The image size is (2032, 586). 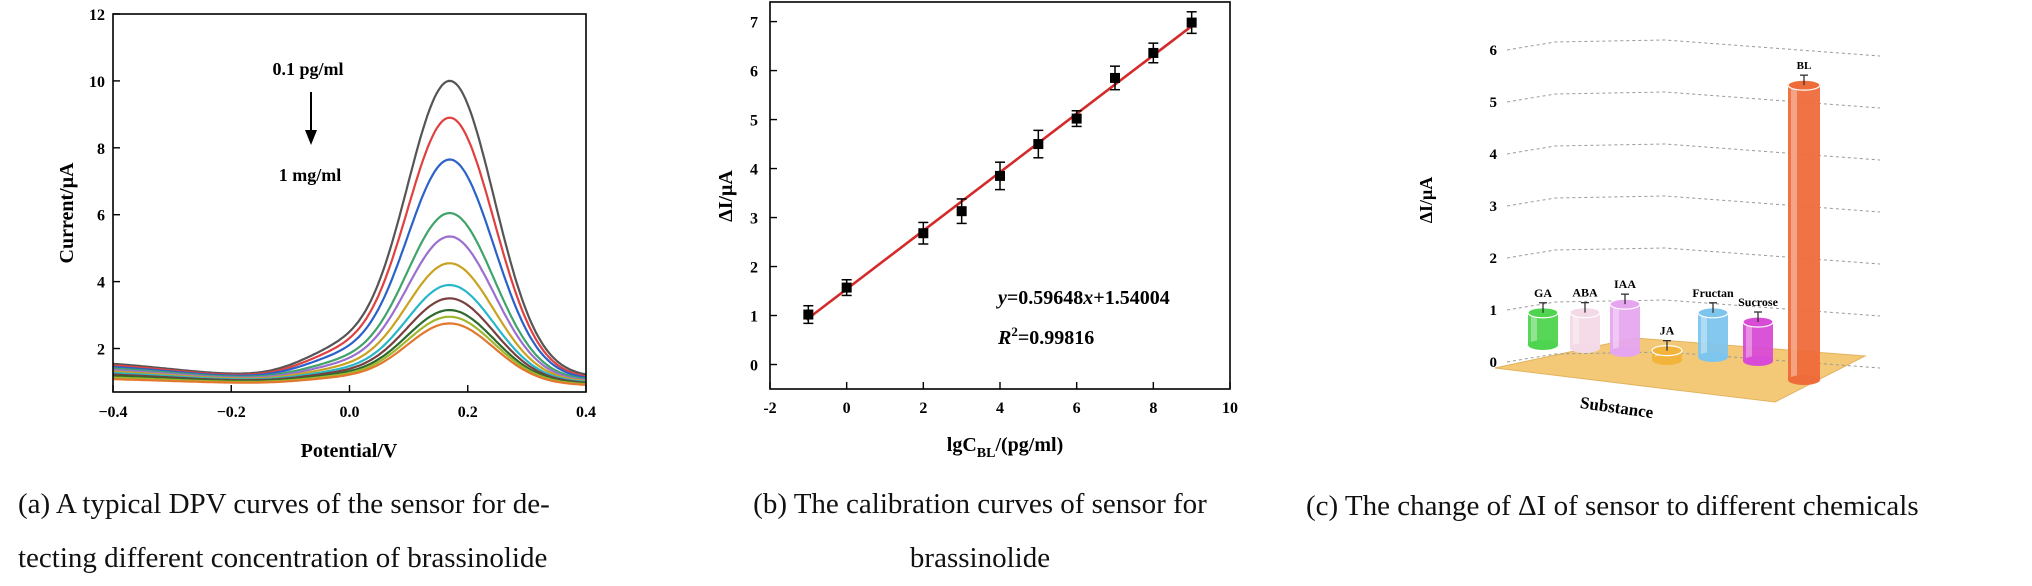 What do you see at coordinates (1625, 284) in the screenshot?
I see `selectivity-bar-label: IAA` at bounding box center [1625, 284].